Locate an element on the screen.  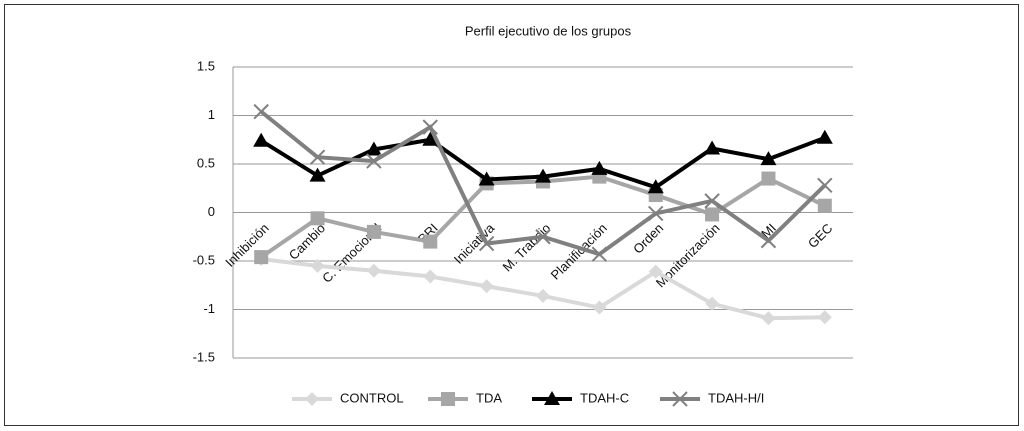
legend-label: TDAH-H/I is located at coordinates (736, 397).